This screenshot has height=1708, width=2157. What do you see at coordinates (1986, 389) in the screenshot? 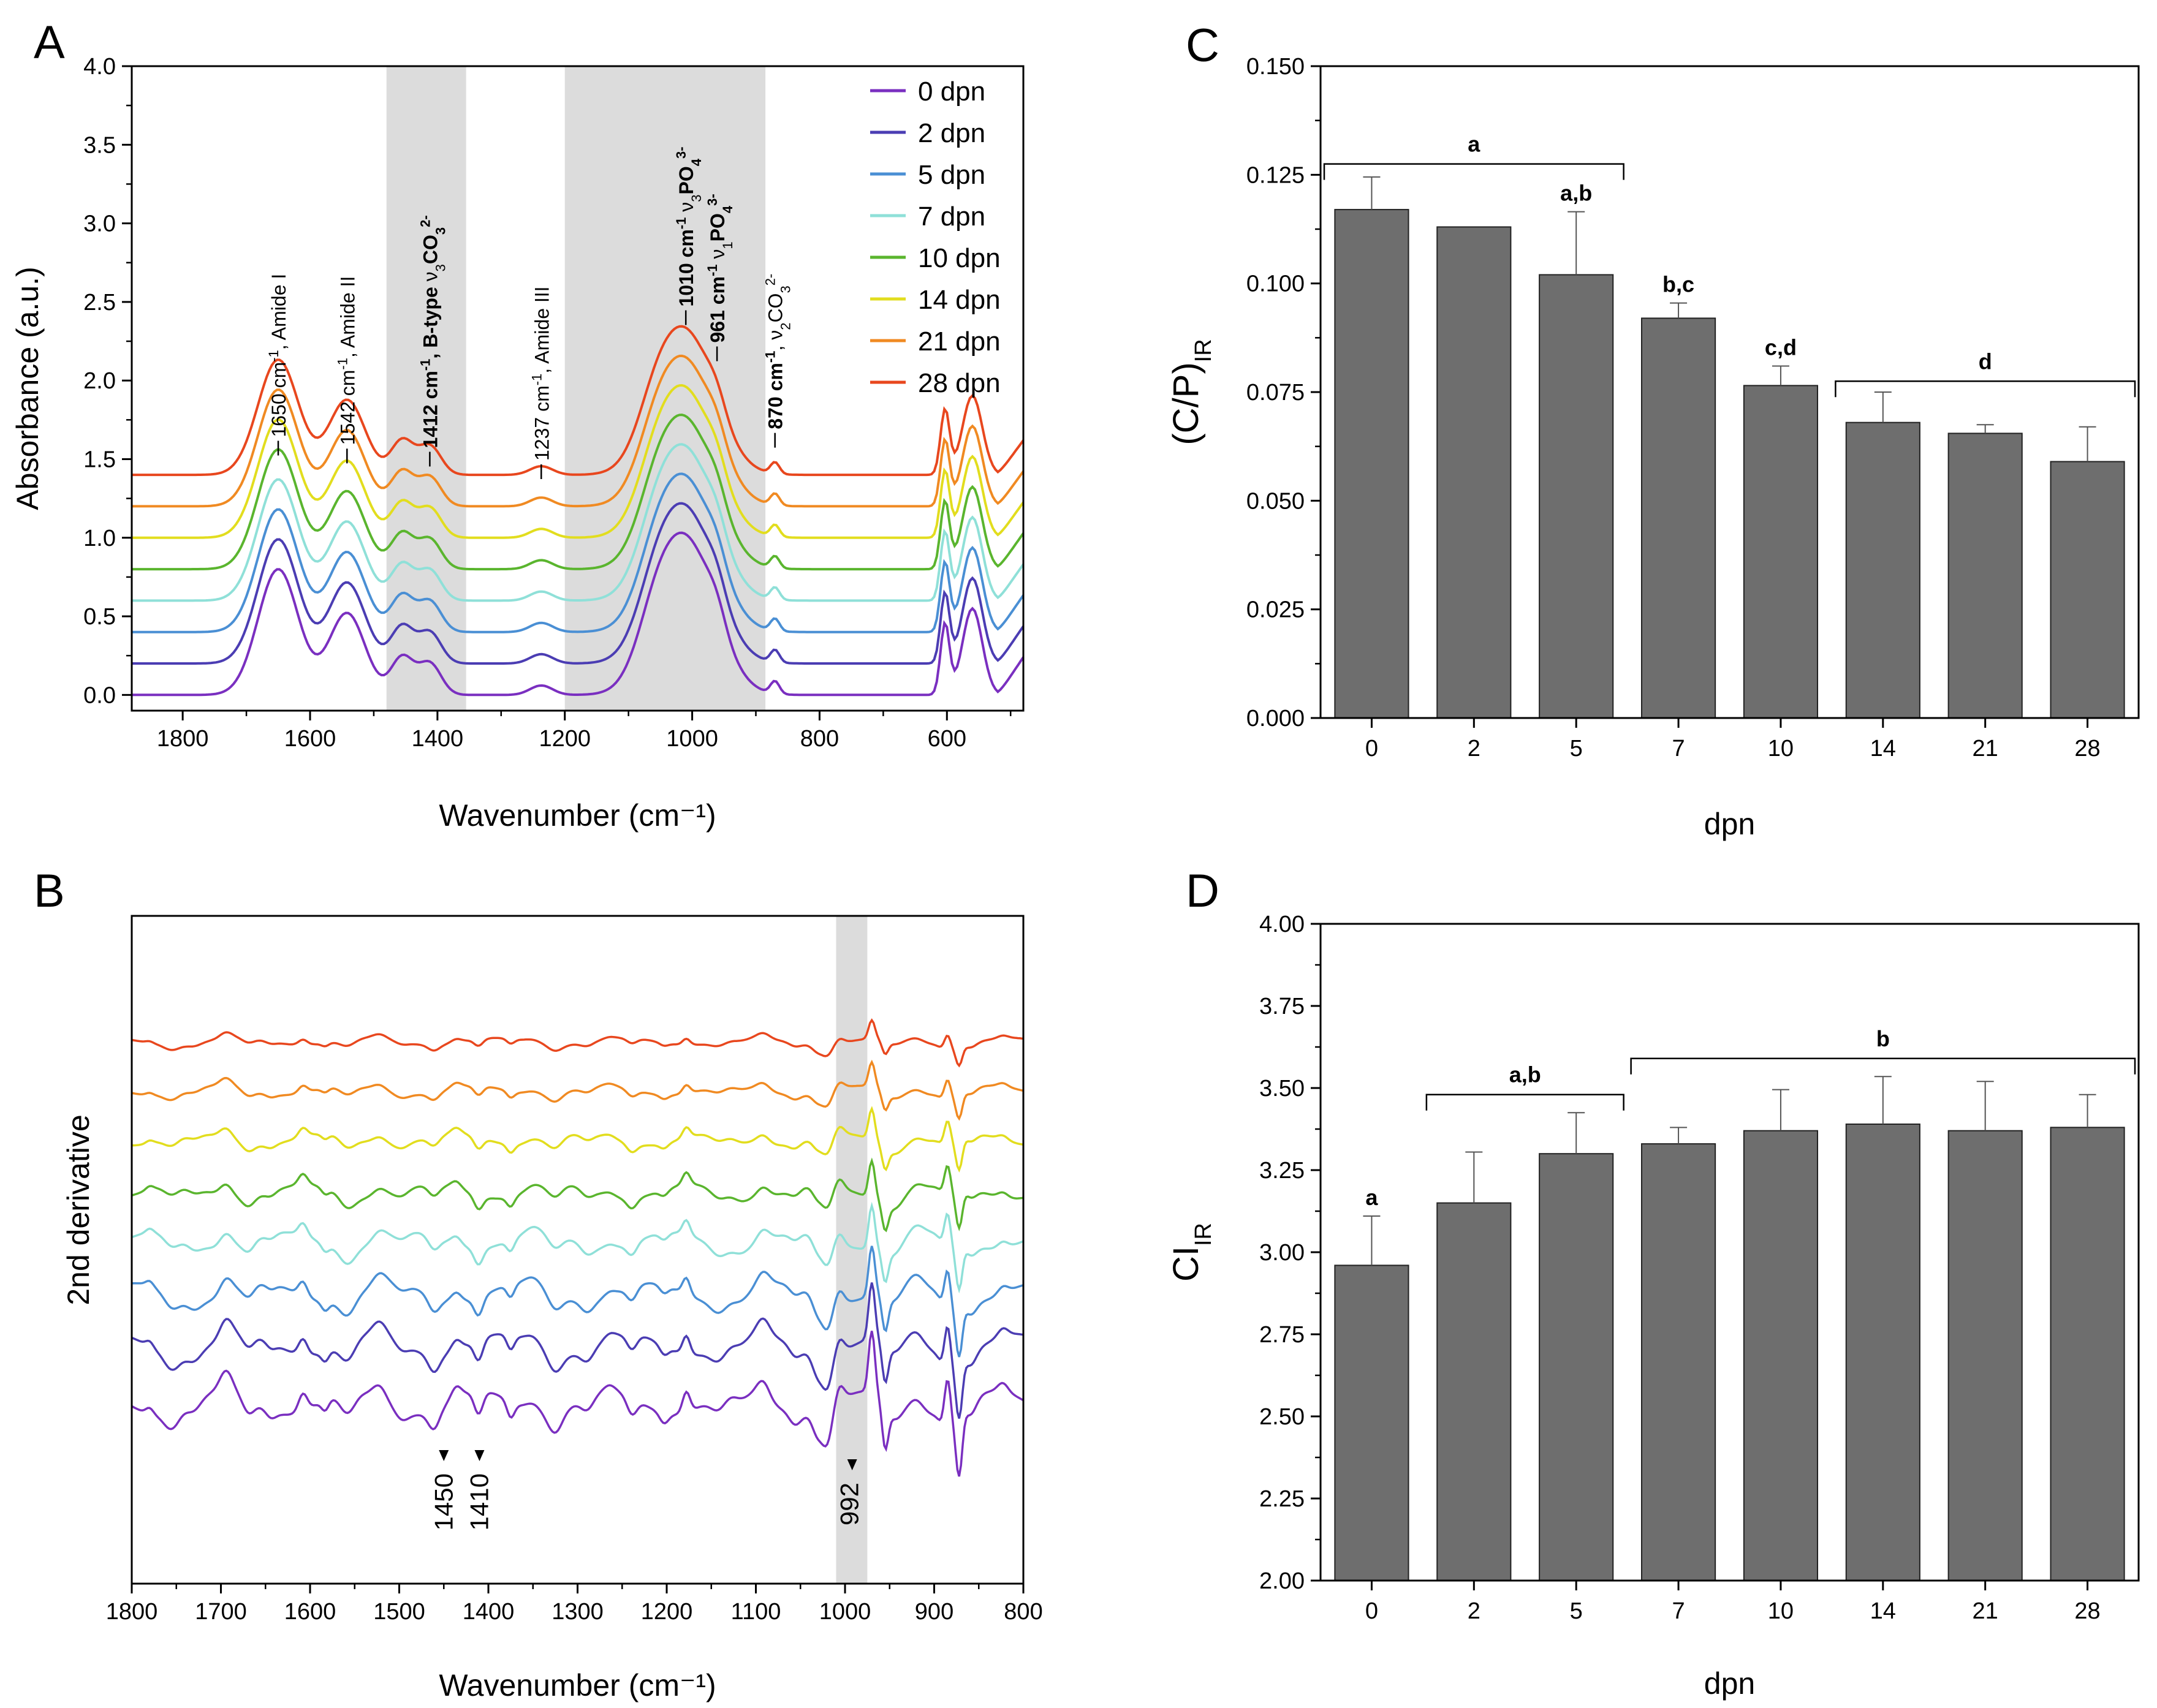
I see `significance-bracket-d` at bounding box center [1986, 389].